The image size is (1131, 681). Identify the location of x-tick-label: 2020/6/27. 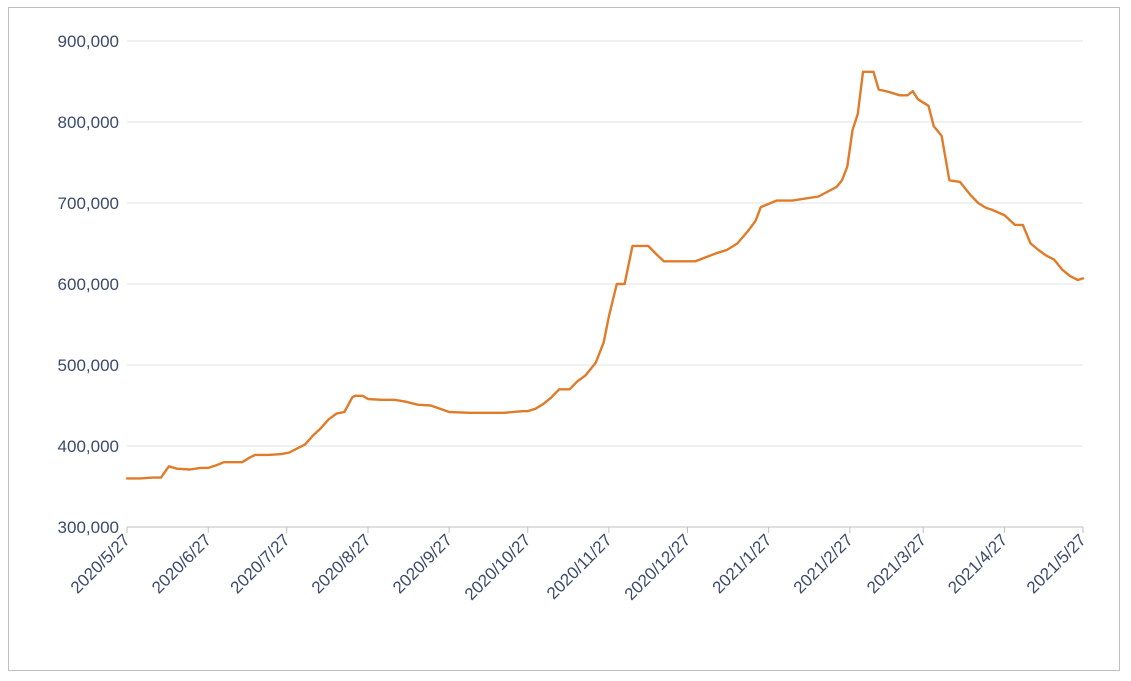
(181, 563).